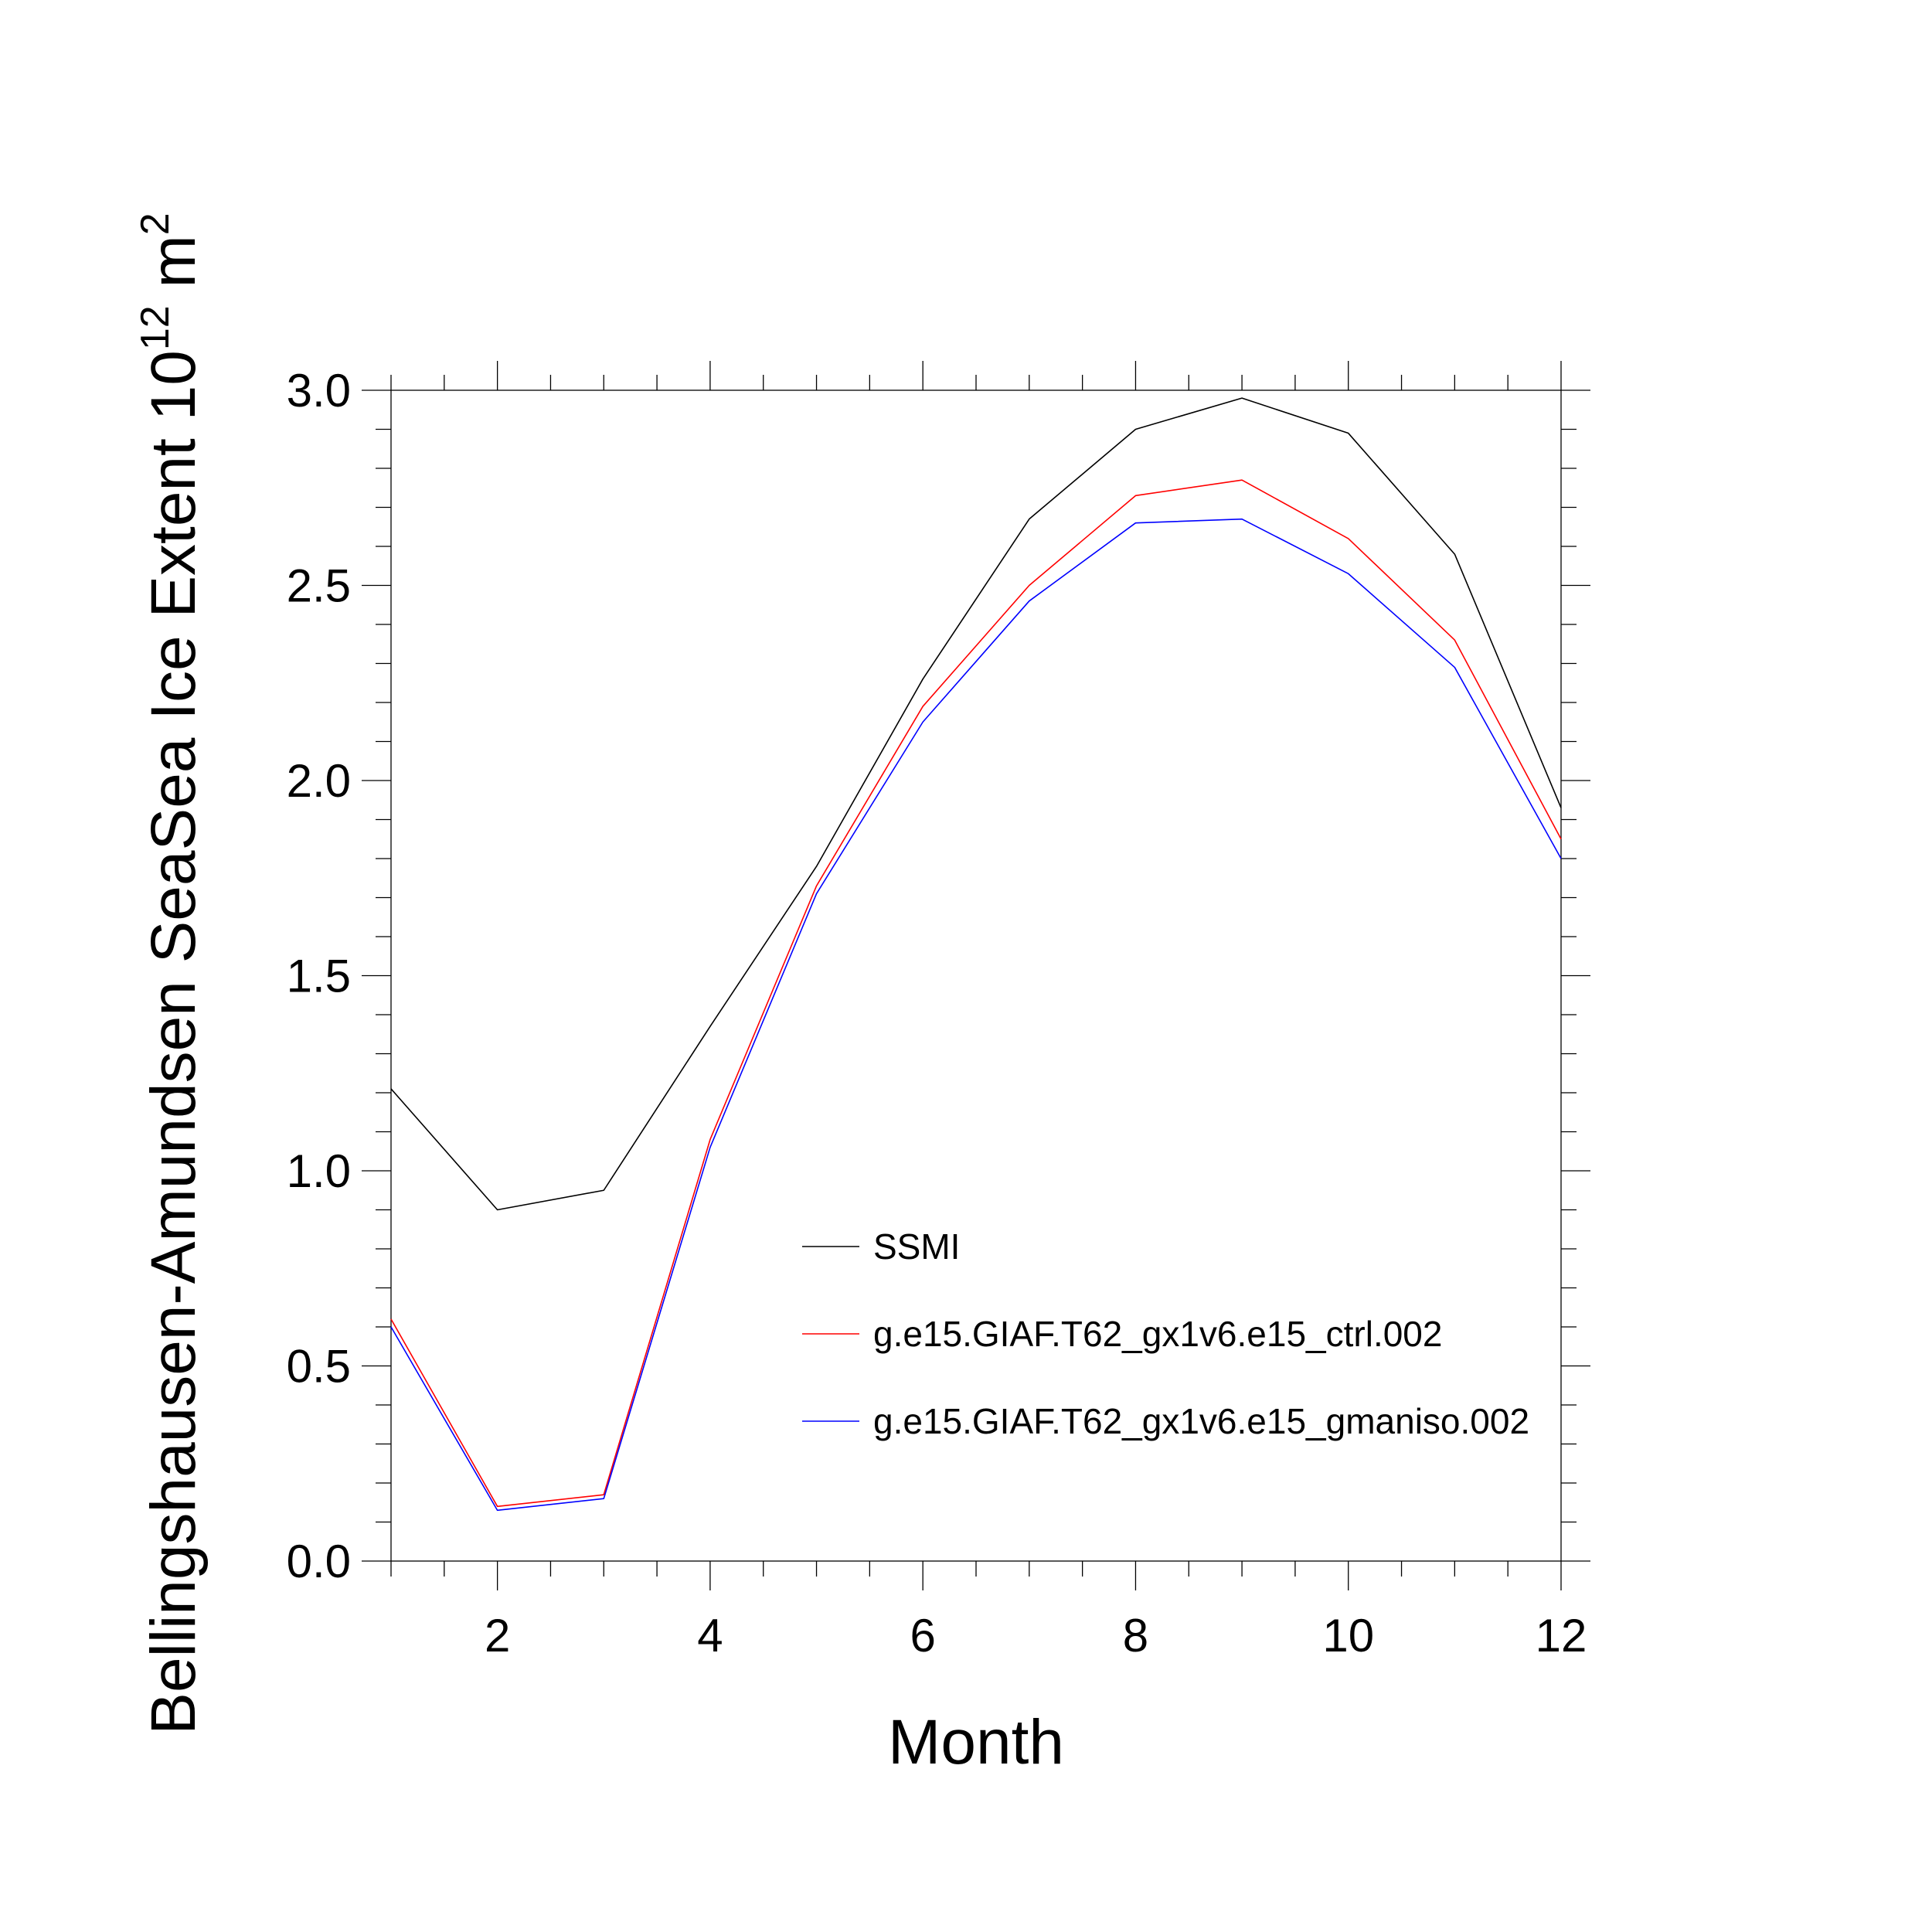 This screenshot has height=1932, width=1932. What do you see at coordinates (1201, 1421) in the screenshot?
I see `legend-label-3: g.e15.GIAF.T62_gx1v6.e15_gmaniso.002` at bounding box center [1201, 1421].